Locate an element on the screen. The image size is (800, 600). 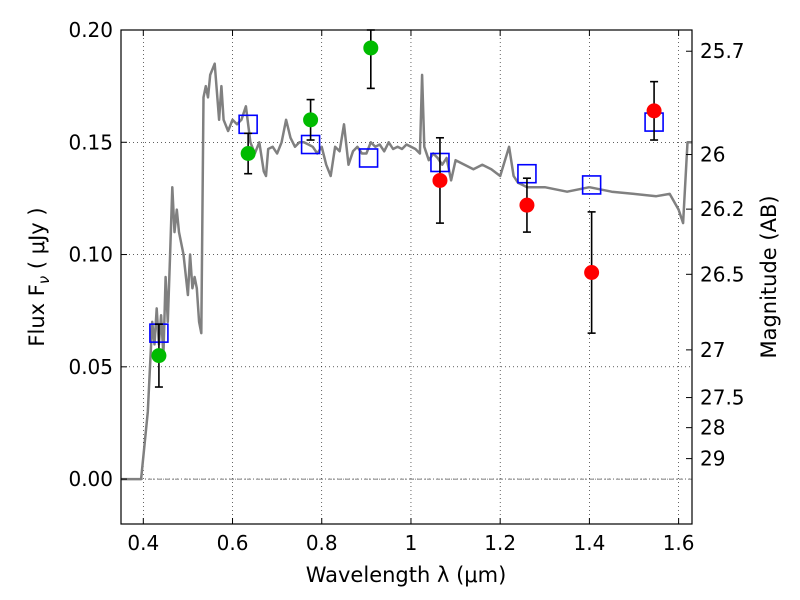
y2-tick-label: 27.5 is located at coordinates (722, 398).